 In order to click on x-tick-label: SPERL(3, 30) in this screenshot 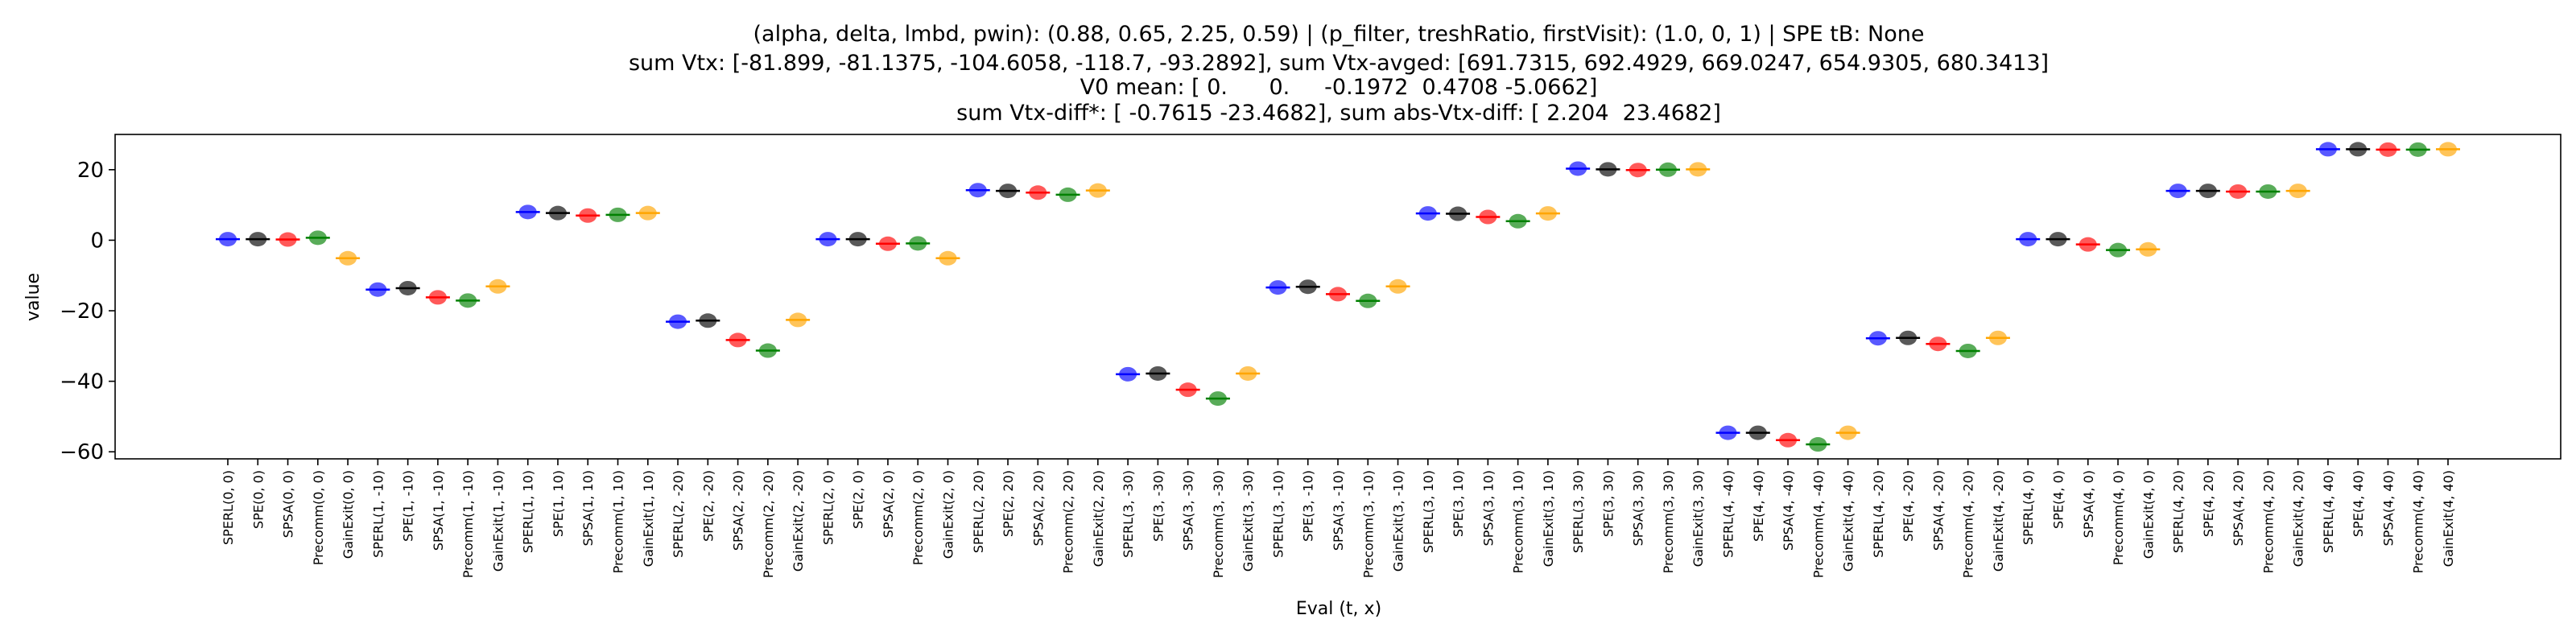, I will do `click(1578, 511)`.